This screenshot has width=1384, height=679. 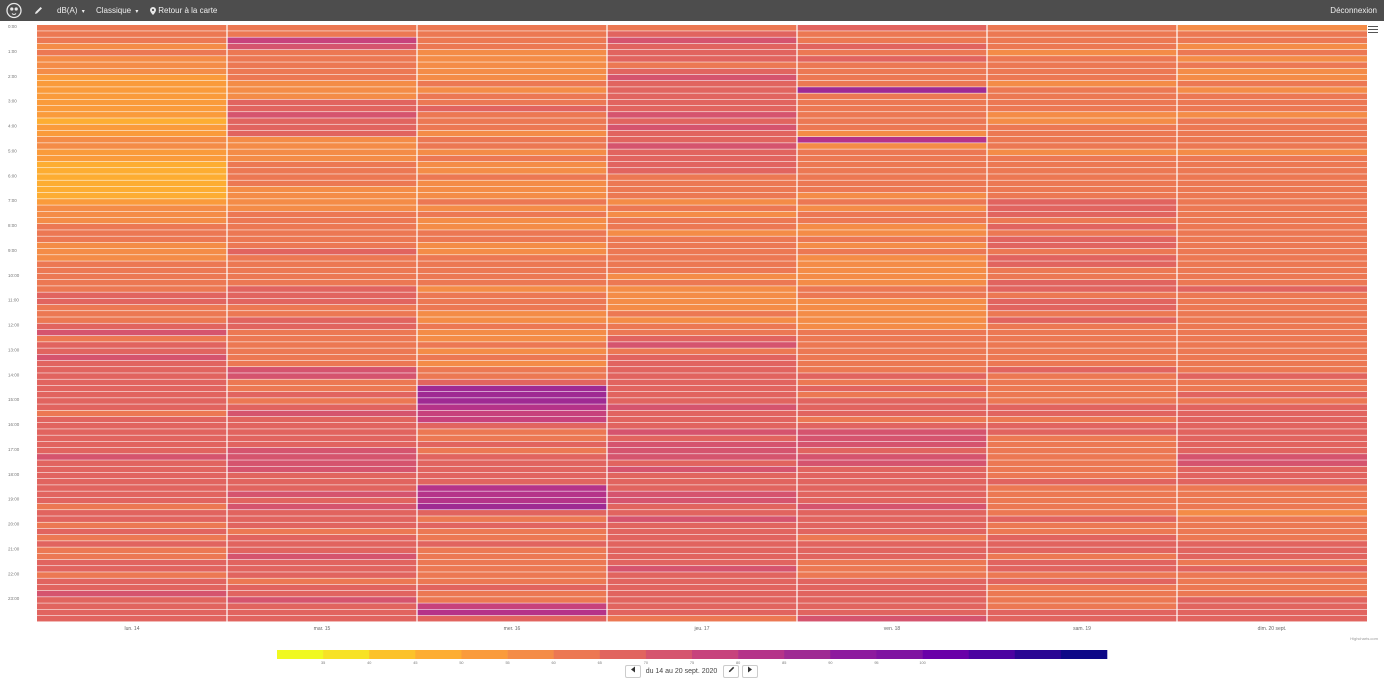 What do you see at coordinates (71, 10) in the screenshot?
I see `unit-dropdown: dB(A) ▾` at bounding box center [71, 10].